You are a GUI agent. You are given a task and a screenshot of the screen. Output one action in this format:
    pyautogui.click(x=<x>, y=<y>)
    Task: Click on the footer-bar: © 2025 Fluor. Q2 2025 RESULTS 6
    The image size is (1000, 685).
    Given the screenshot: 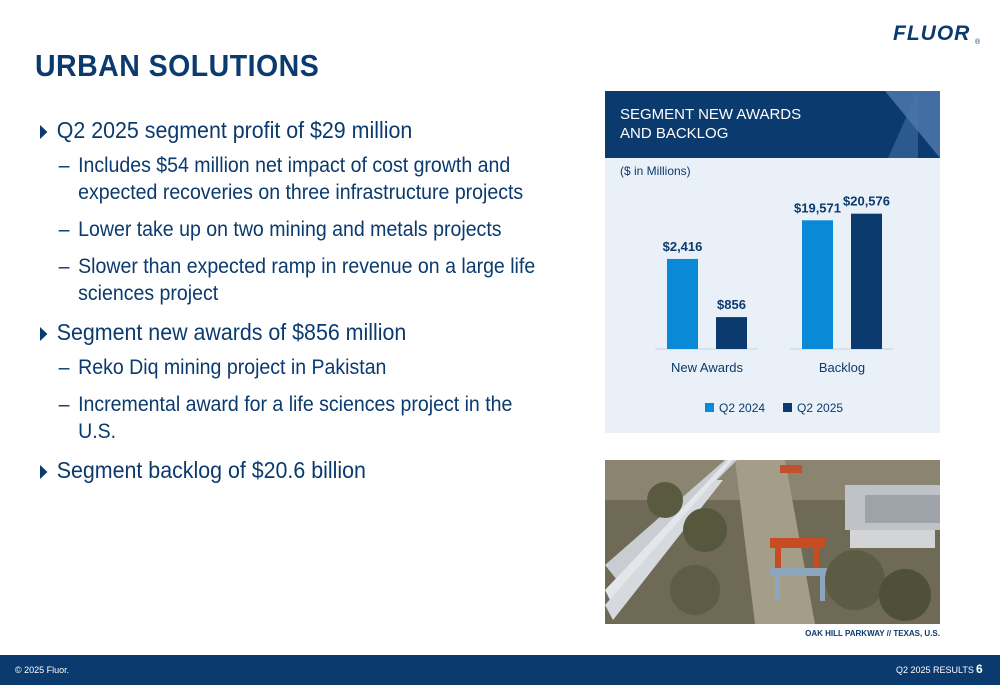 What is the action you would take?
    pyautogui.click(x=500, y=670)
    